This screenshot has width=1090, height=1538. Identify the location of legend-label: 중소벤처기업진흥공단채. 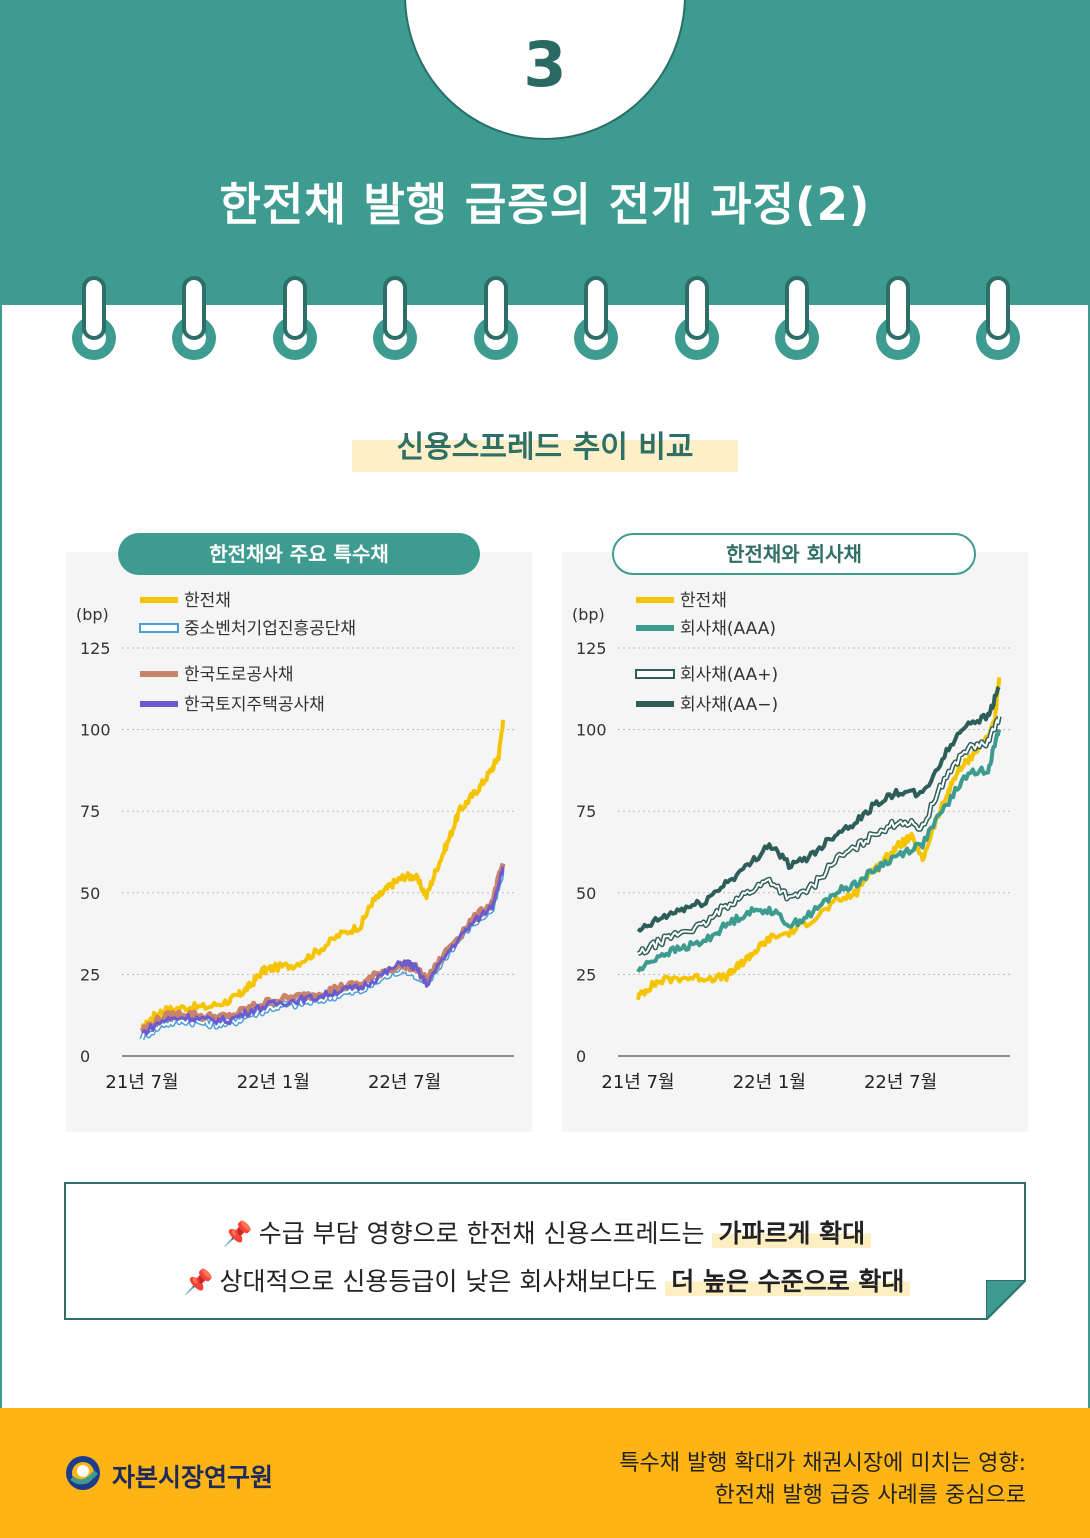
(270, 629).